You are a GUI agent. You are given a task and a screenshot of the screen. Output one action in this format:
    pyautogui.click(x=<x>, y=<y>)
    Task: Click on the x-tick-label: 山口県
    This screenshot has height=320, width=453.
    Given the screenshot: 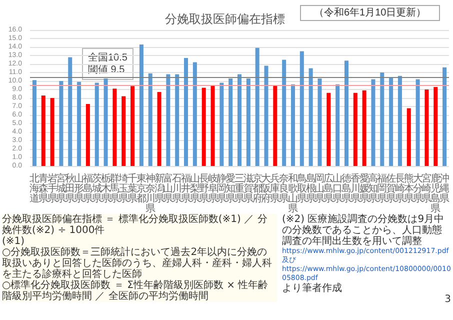 What is the action you would take?
    pyautogui.click(x=337, y=188)
    